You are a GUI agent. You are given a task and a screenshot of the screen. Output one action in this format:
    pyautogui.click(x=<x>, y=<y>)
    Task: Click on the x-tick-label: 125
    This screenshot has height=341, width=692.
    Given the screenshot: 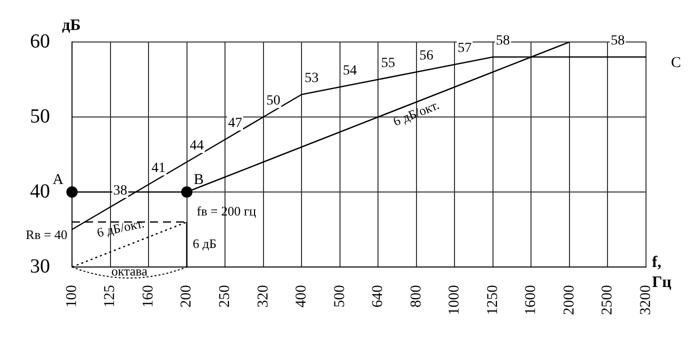 What is the action you would take?
    pyautogui.click(x=110, y=296)
    